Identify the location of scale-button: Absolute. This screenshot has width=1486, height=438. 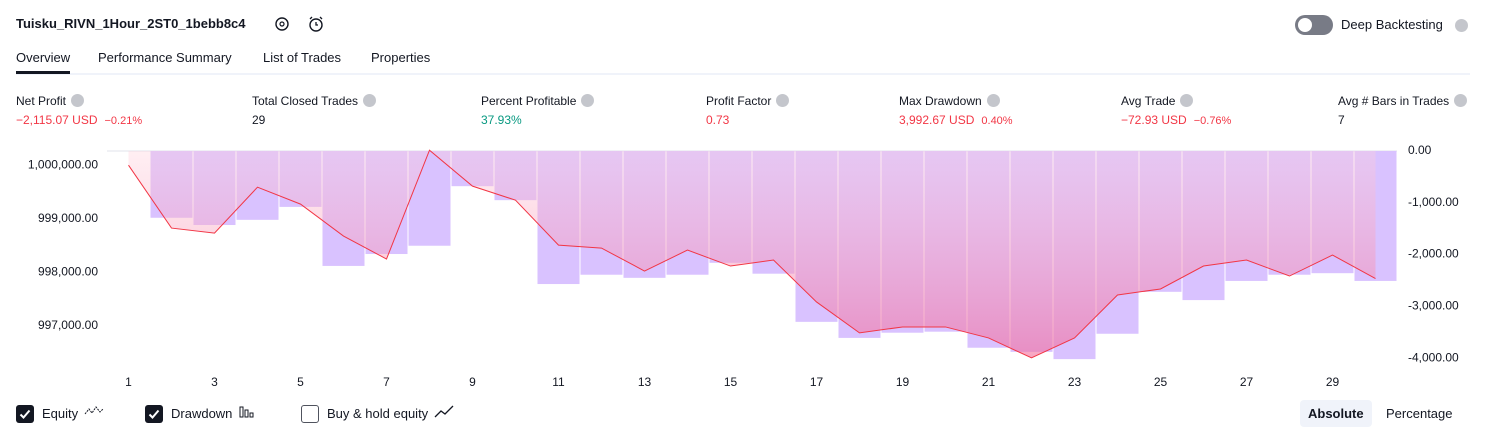
(1336, 413).